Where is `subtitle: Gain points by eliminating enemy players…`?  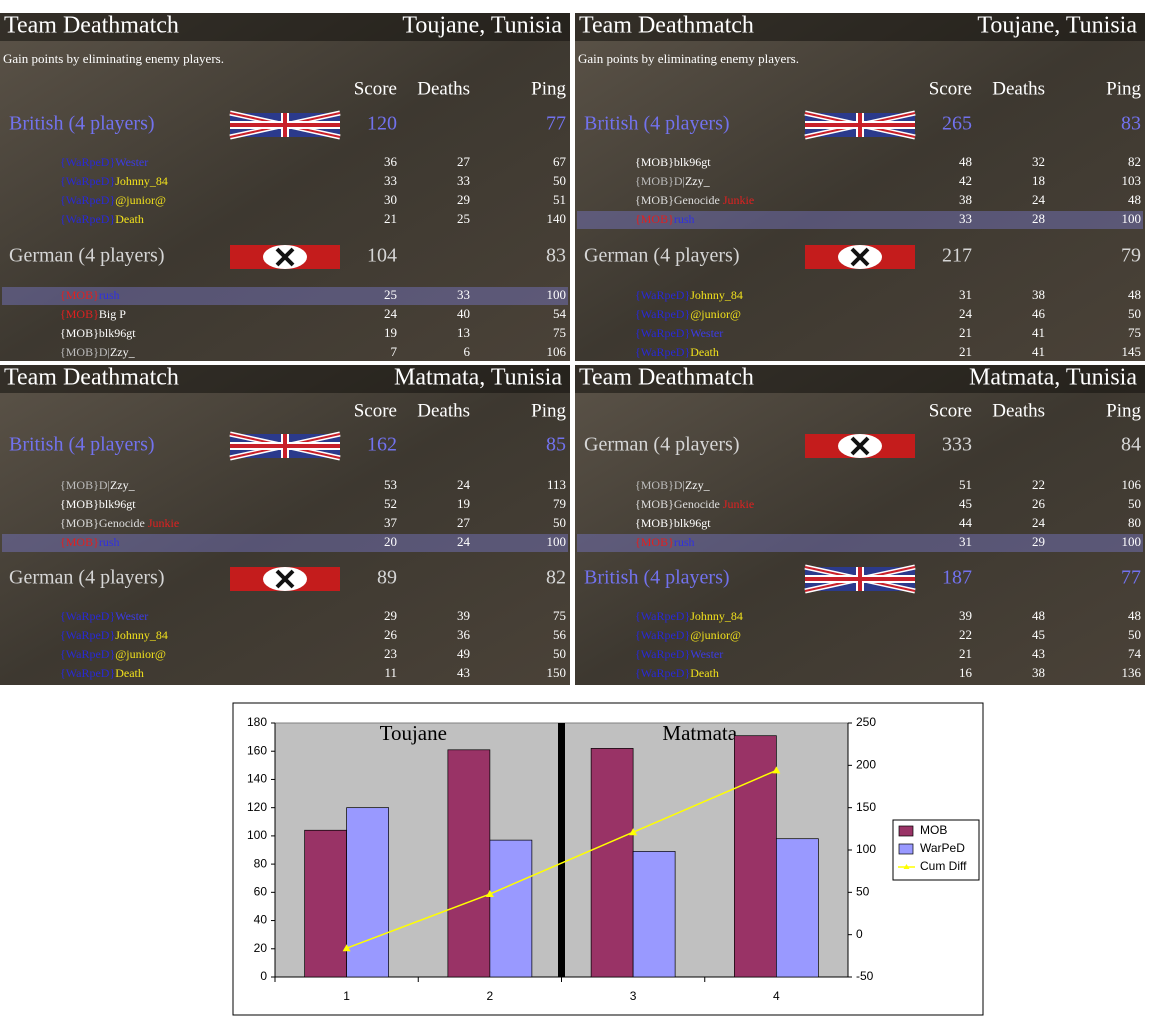 subtitle: Gain points by eliminating enemy players… is located at coordinates (113, 58).